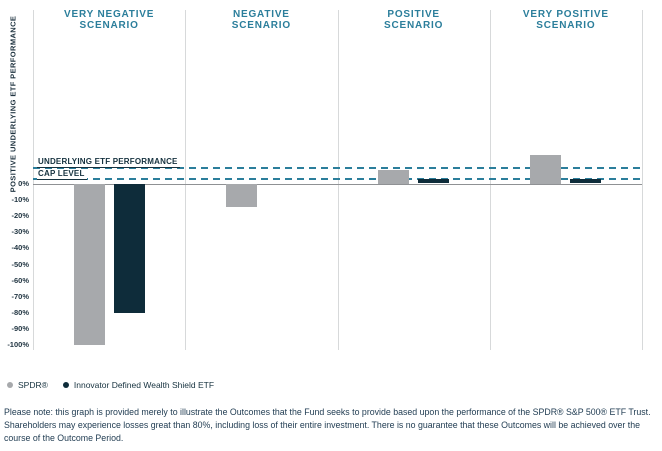  I want to click on scenario-header: NEGATIVE SCENARIO, so click(261, 20).